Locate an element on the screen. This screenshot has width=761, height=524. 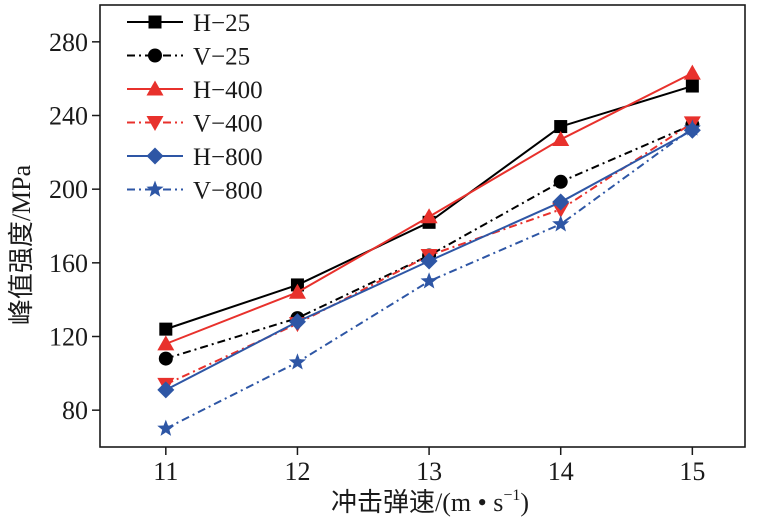
x-tick-label: 15 is located at coordinates (692, 471).